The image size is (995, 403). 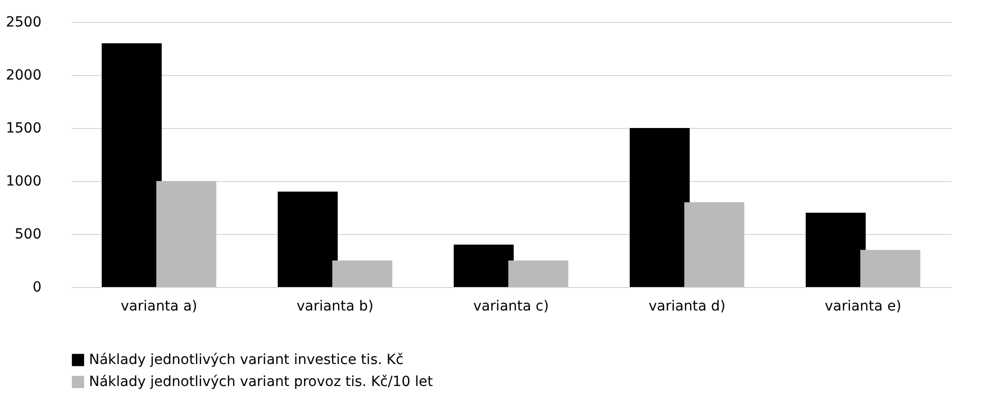 What do you see at coordinates (261, 382) in the screenshot?
I see `legend-label: Náklady jednotlivých variant provoz tis. Kč/10 let` at bounding box center [261, 382].